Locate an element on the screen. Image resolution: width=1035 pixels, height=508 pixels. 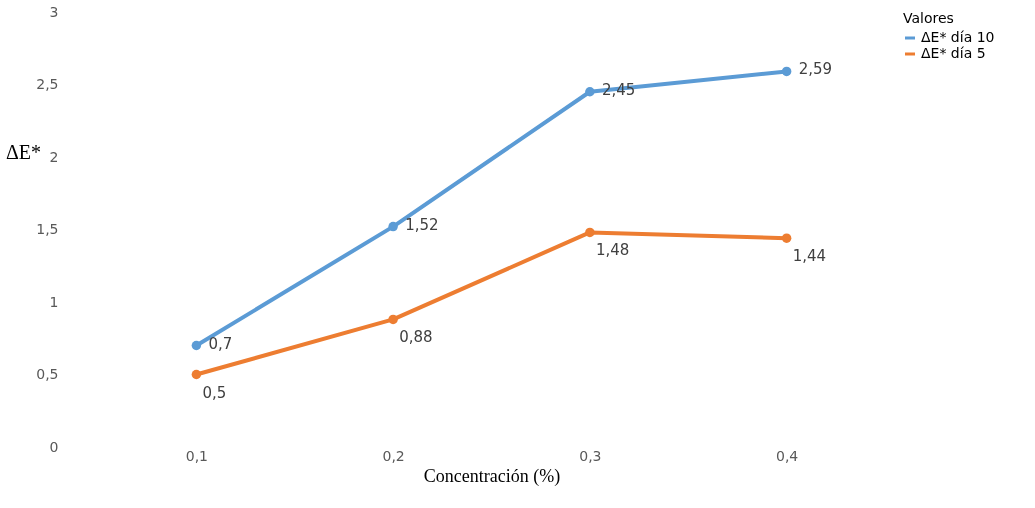
y-tick-label: 1 is located at coordinates (54, 301).